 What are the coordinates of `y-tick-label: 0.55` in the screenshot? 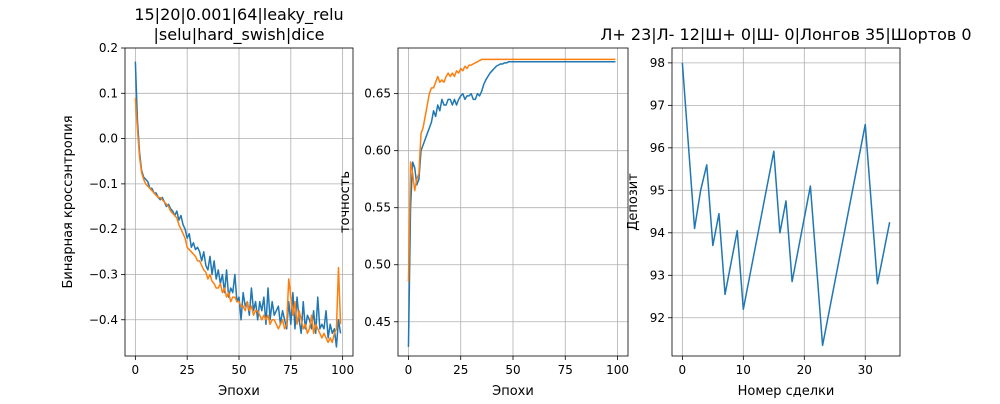 It's located at (377, 208).